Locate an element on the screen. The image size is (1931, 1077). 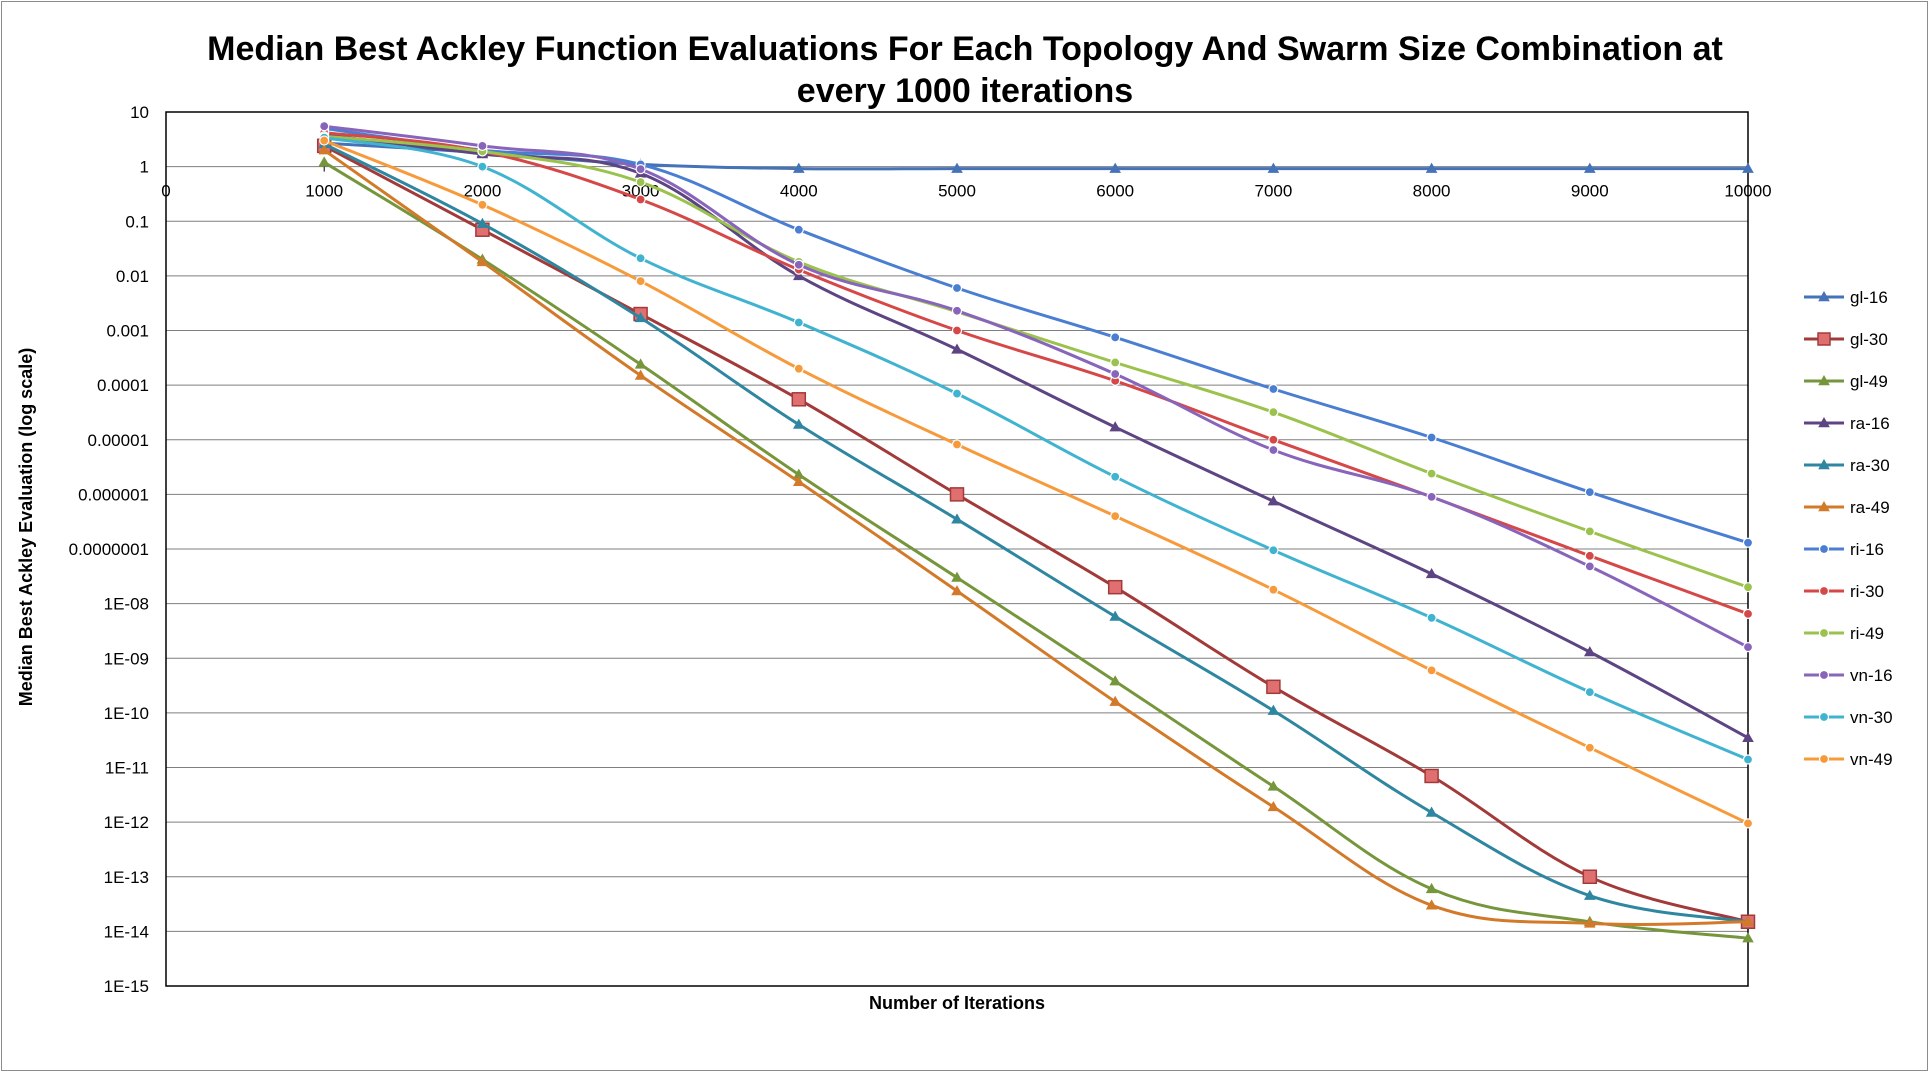
legend-label: vn-49 is located at coordinates (1871, 759).